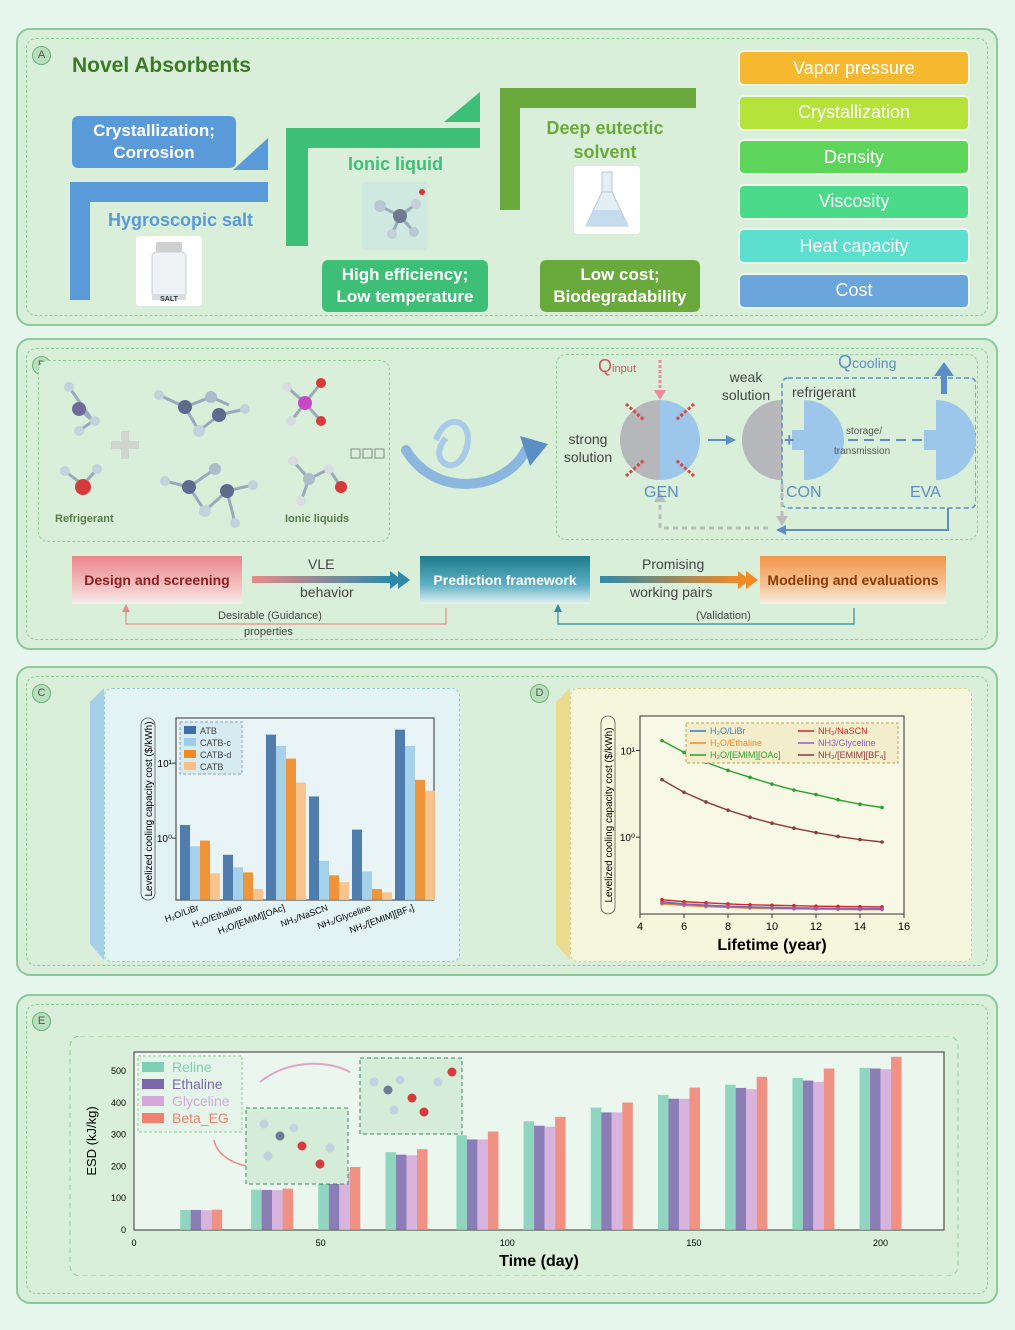  Describe the element at coordinates (862, 451) in the screenshot. I see `transmission-label: transmission` at that location.